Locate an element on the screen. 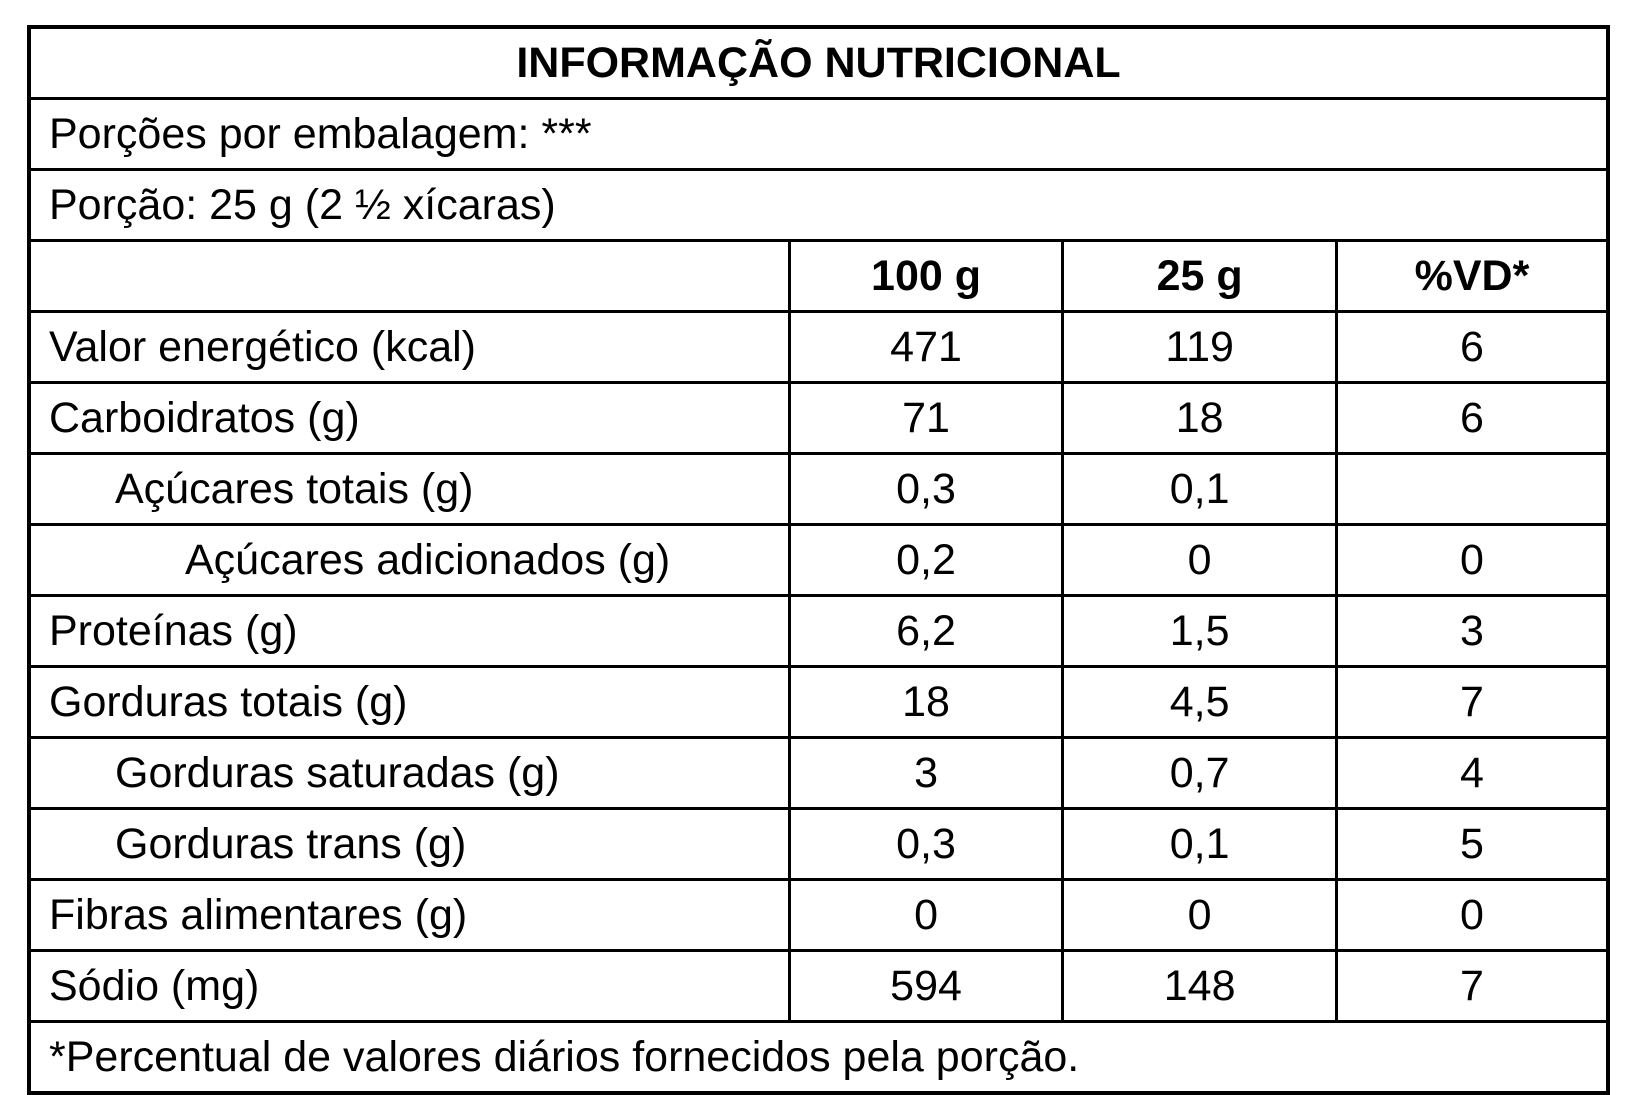 The width and height of the screenshot is (1634, 1095). column-header-per-100g: 100 g is located at coordinates (926, 276).